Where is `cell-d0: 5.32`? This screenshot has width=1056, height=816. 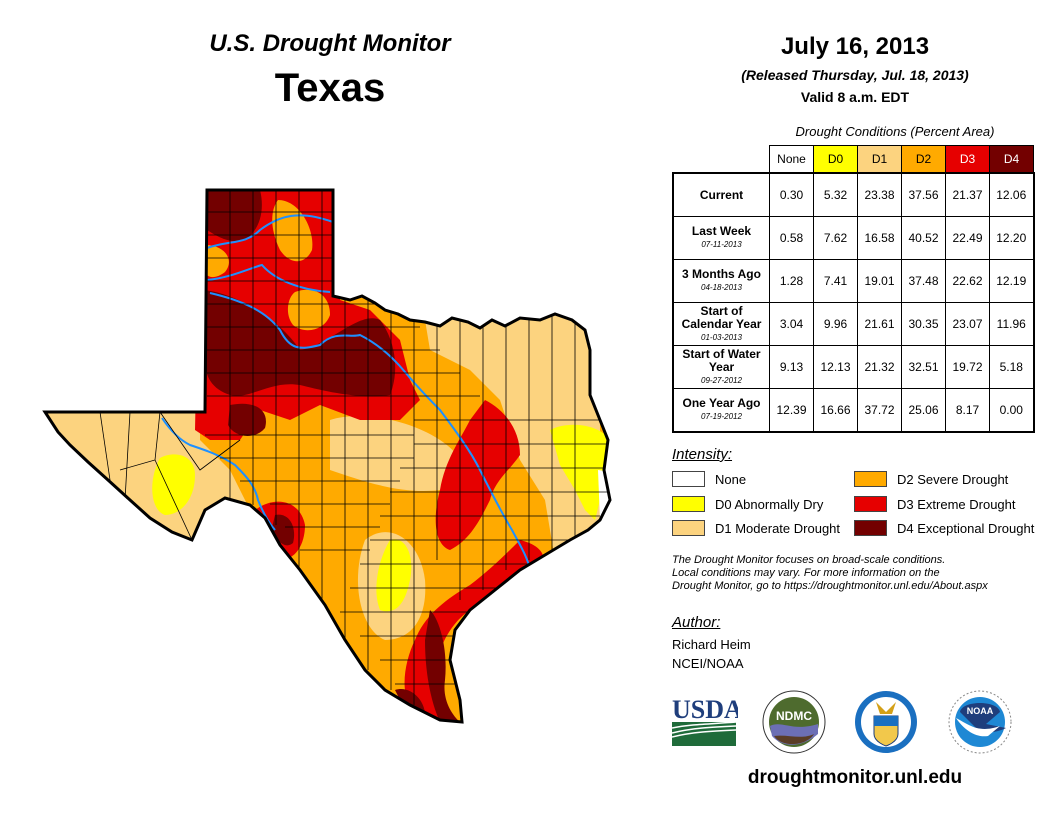 cell-d0: 5.32 is located at coordinates (835, 194).